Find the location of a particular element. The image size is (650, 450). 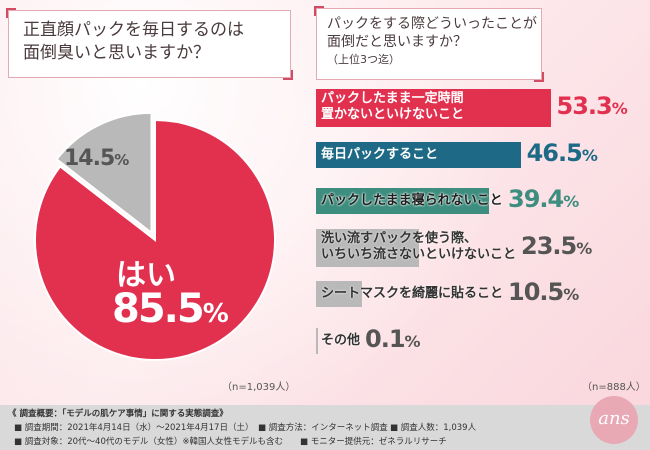

pie-slice-yes-label: はい is located at coordinates (146, 275).